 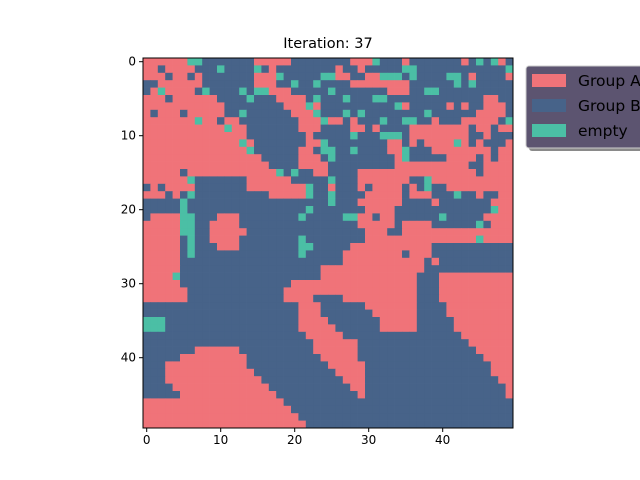 What do you see at coordinates (442, 440) in the screenshot?
I see `x-tick-label: 40` at bounding box center [442, 440].